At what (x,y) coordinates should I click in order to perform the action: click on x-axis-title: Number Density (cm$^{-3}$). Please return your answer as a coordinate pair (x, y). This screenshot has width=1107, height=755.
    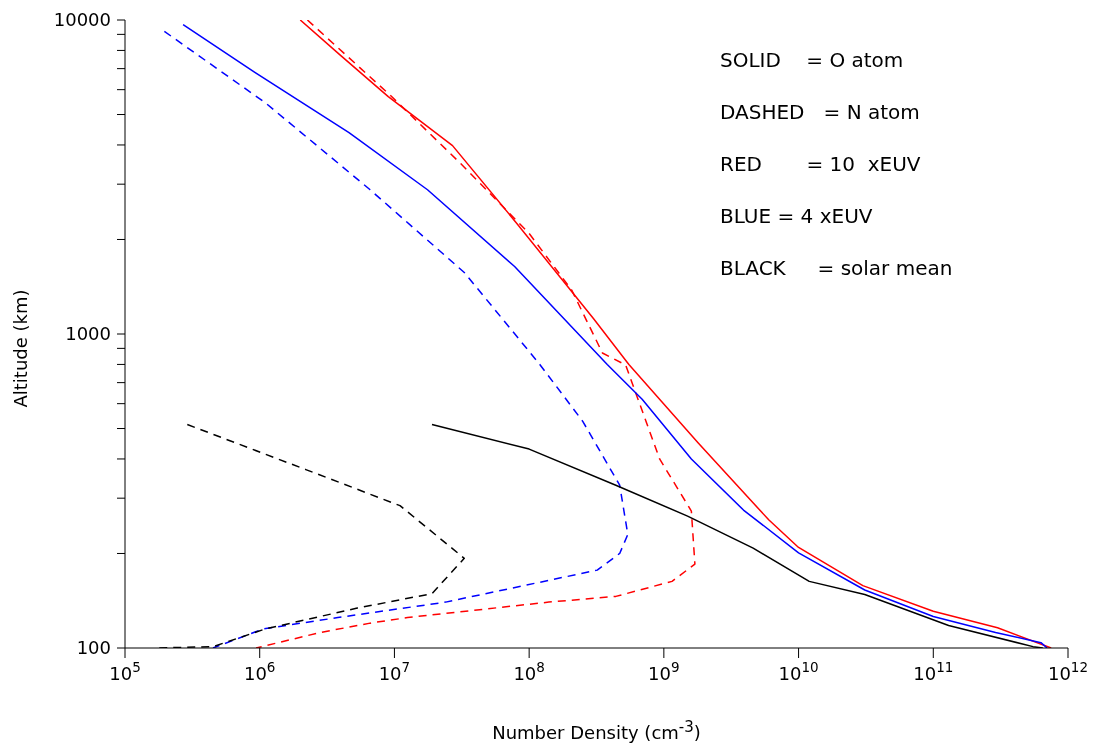
    Looking at the image, I should click on (596, 730).